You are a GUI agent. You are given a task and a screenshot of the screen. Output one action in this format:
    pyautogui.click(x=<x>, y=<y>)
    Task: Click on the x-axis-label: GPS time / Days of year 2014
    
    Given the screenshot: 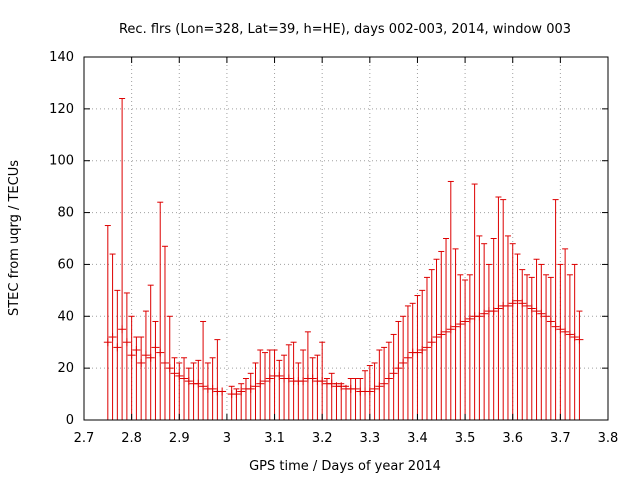 What is the action you would take?
    pyautogui.click(x=345, y=466)
    